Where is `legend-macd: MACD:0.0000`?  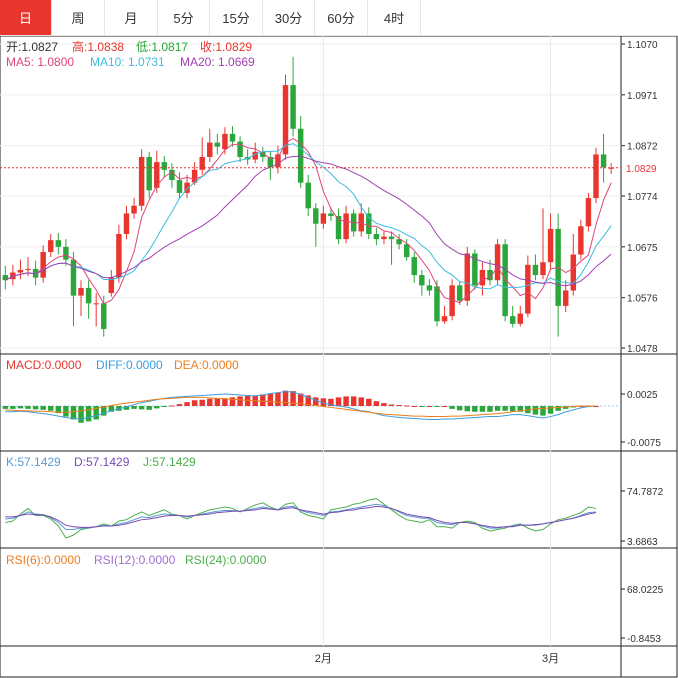
legend-macd: MACD:0.0000 is located at coordinates (44, 365).